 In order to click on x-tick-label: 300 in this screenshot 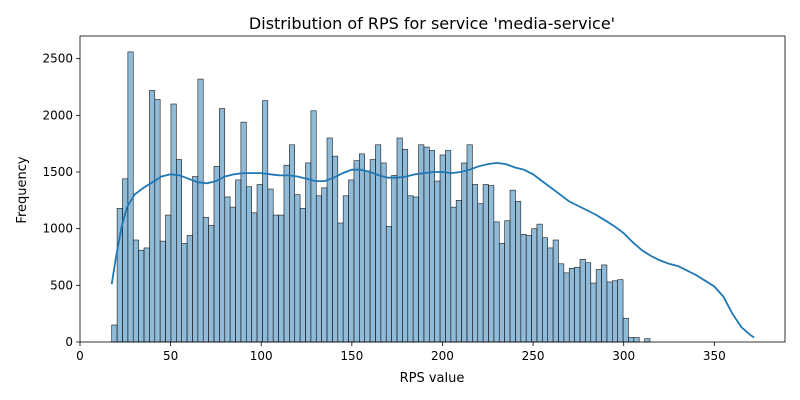, I will do `click(623, 356)`.